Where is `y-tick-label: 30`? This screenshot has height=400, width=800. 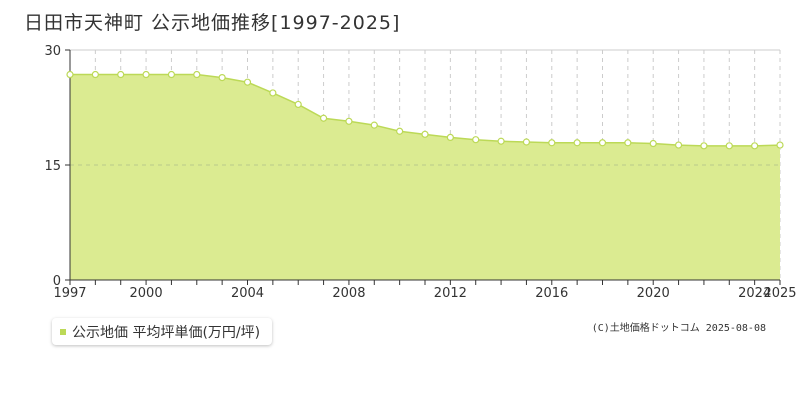 y-tick-label: 30 is located at coordinates (52, 51).